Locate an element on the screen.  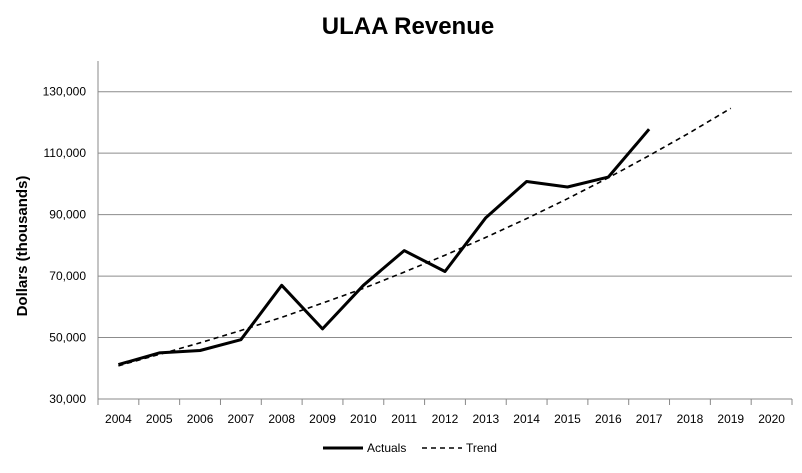
y-tick-label: 70,000 is located at coordinates (67, 276).